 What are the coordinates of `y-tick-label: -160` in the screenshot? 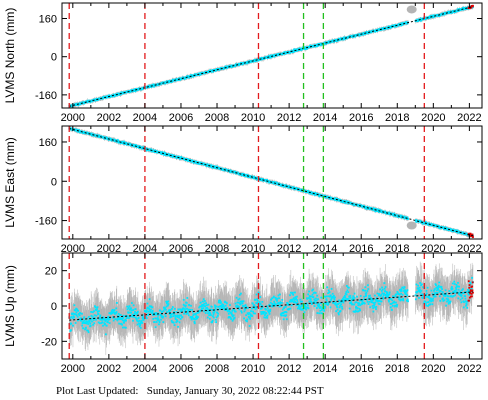 It's located at (46, 96).